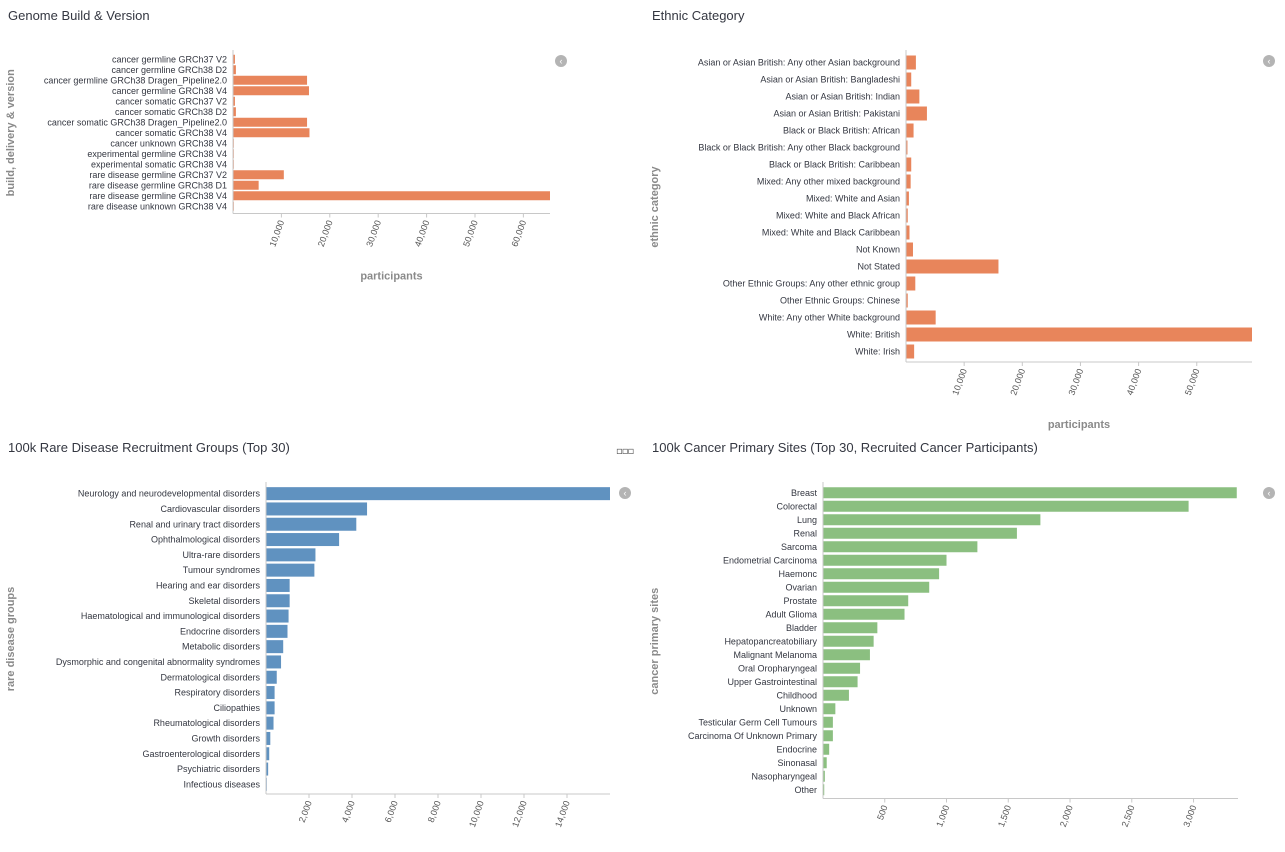 The width and height of the screenshot is (1285, 852). What do you see at coordinates (1128, 816) in the screenshot?
I see `x-tick-label: 2,500` at bounding box center [1128, 816].